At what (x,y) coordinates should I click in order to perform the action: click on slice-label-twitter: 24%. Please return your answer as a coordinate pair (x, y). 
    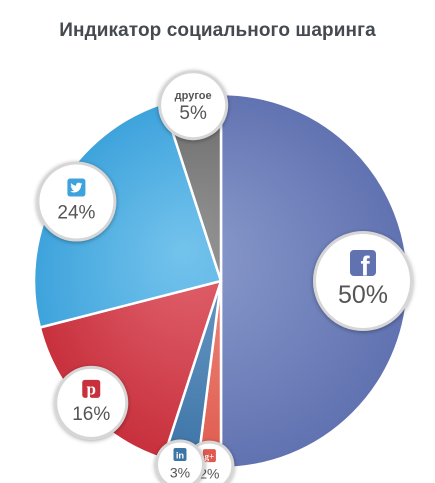
    Looking at the image, I should click on (76, 201).